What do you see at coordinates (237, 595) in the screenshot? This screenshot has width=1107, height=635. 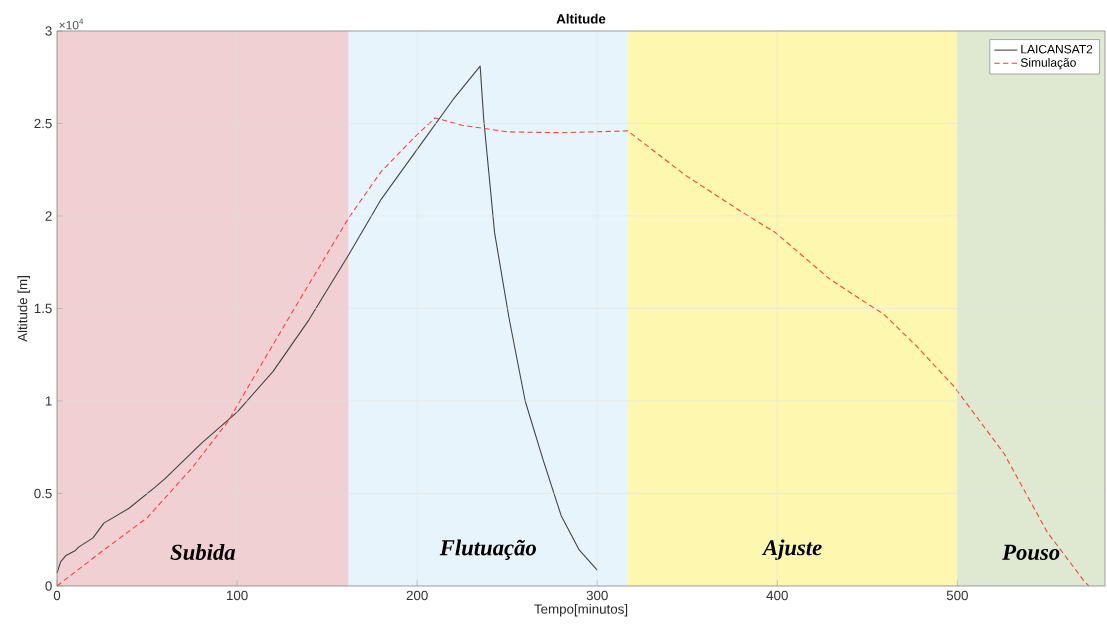 I see `x-tick-label: 100` at bounding box center [237, 595].